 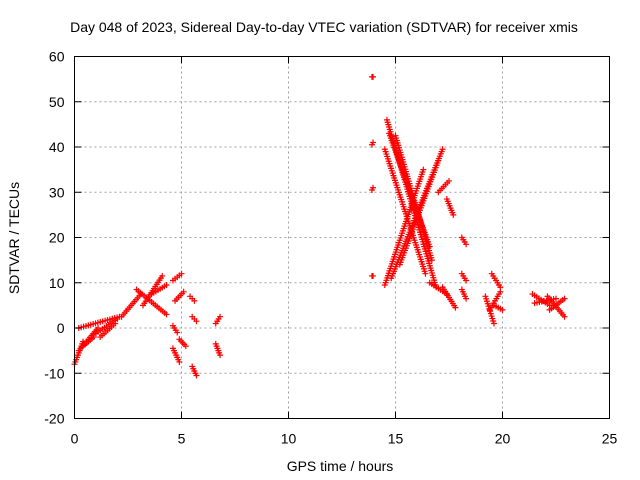 I want to click on y-tick-label: 40, so click(x=57, y=147).